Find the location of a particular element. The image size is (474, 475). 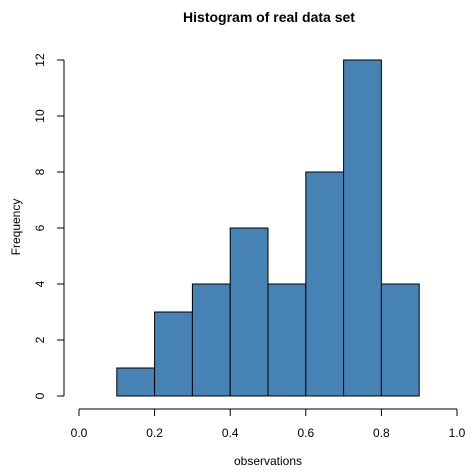

y-tick-label: 6 is located at coordinates (40, 227).